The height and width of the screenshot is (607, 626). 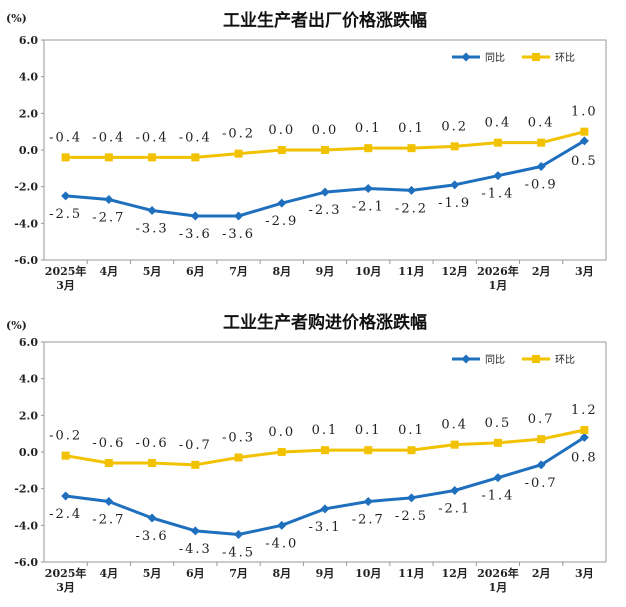 I want to click on data-label: -4.0, so click(x=281, y=543).